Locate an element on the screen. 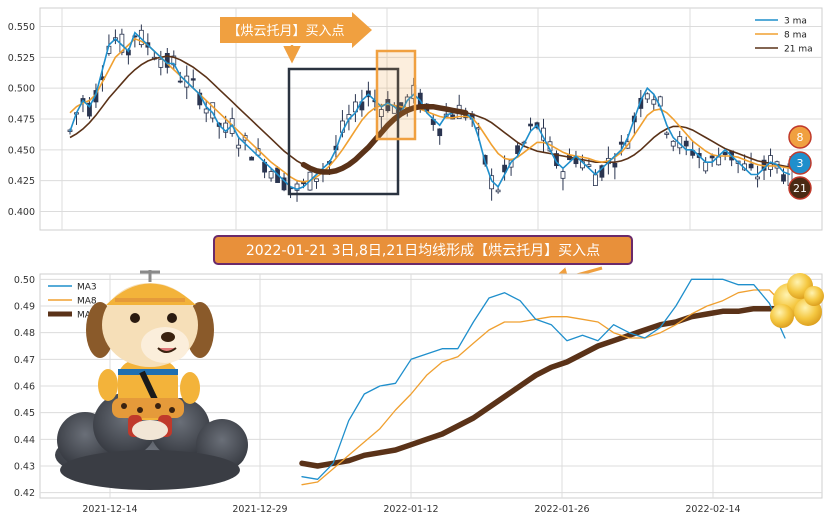 The height and width of the screenshot is (520, 827). top-y-tick-label: 0.400 is located at coordinates (21, 212).